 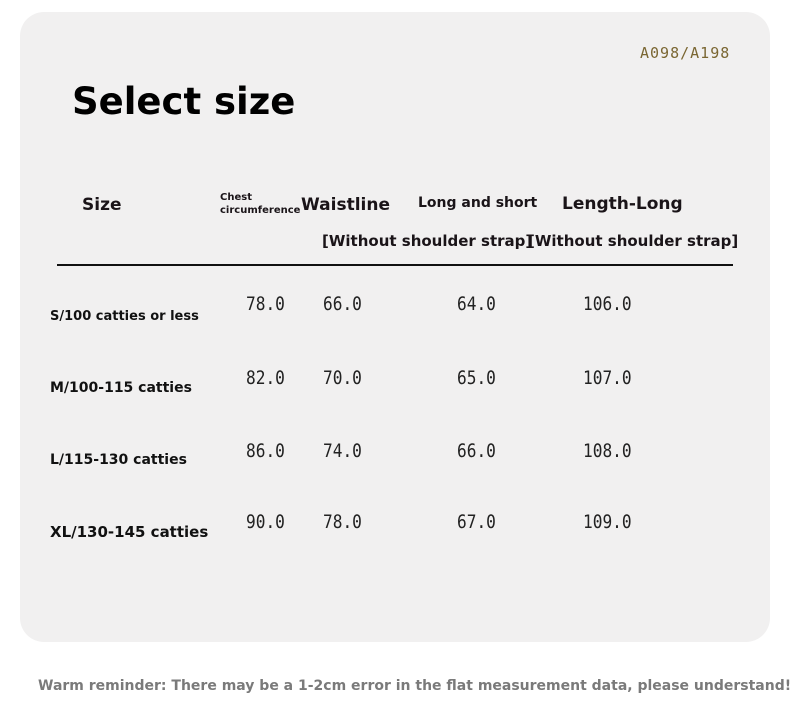 I want to click on header-waistline: Waistline, so click(x=345, y=205).